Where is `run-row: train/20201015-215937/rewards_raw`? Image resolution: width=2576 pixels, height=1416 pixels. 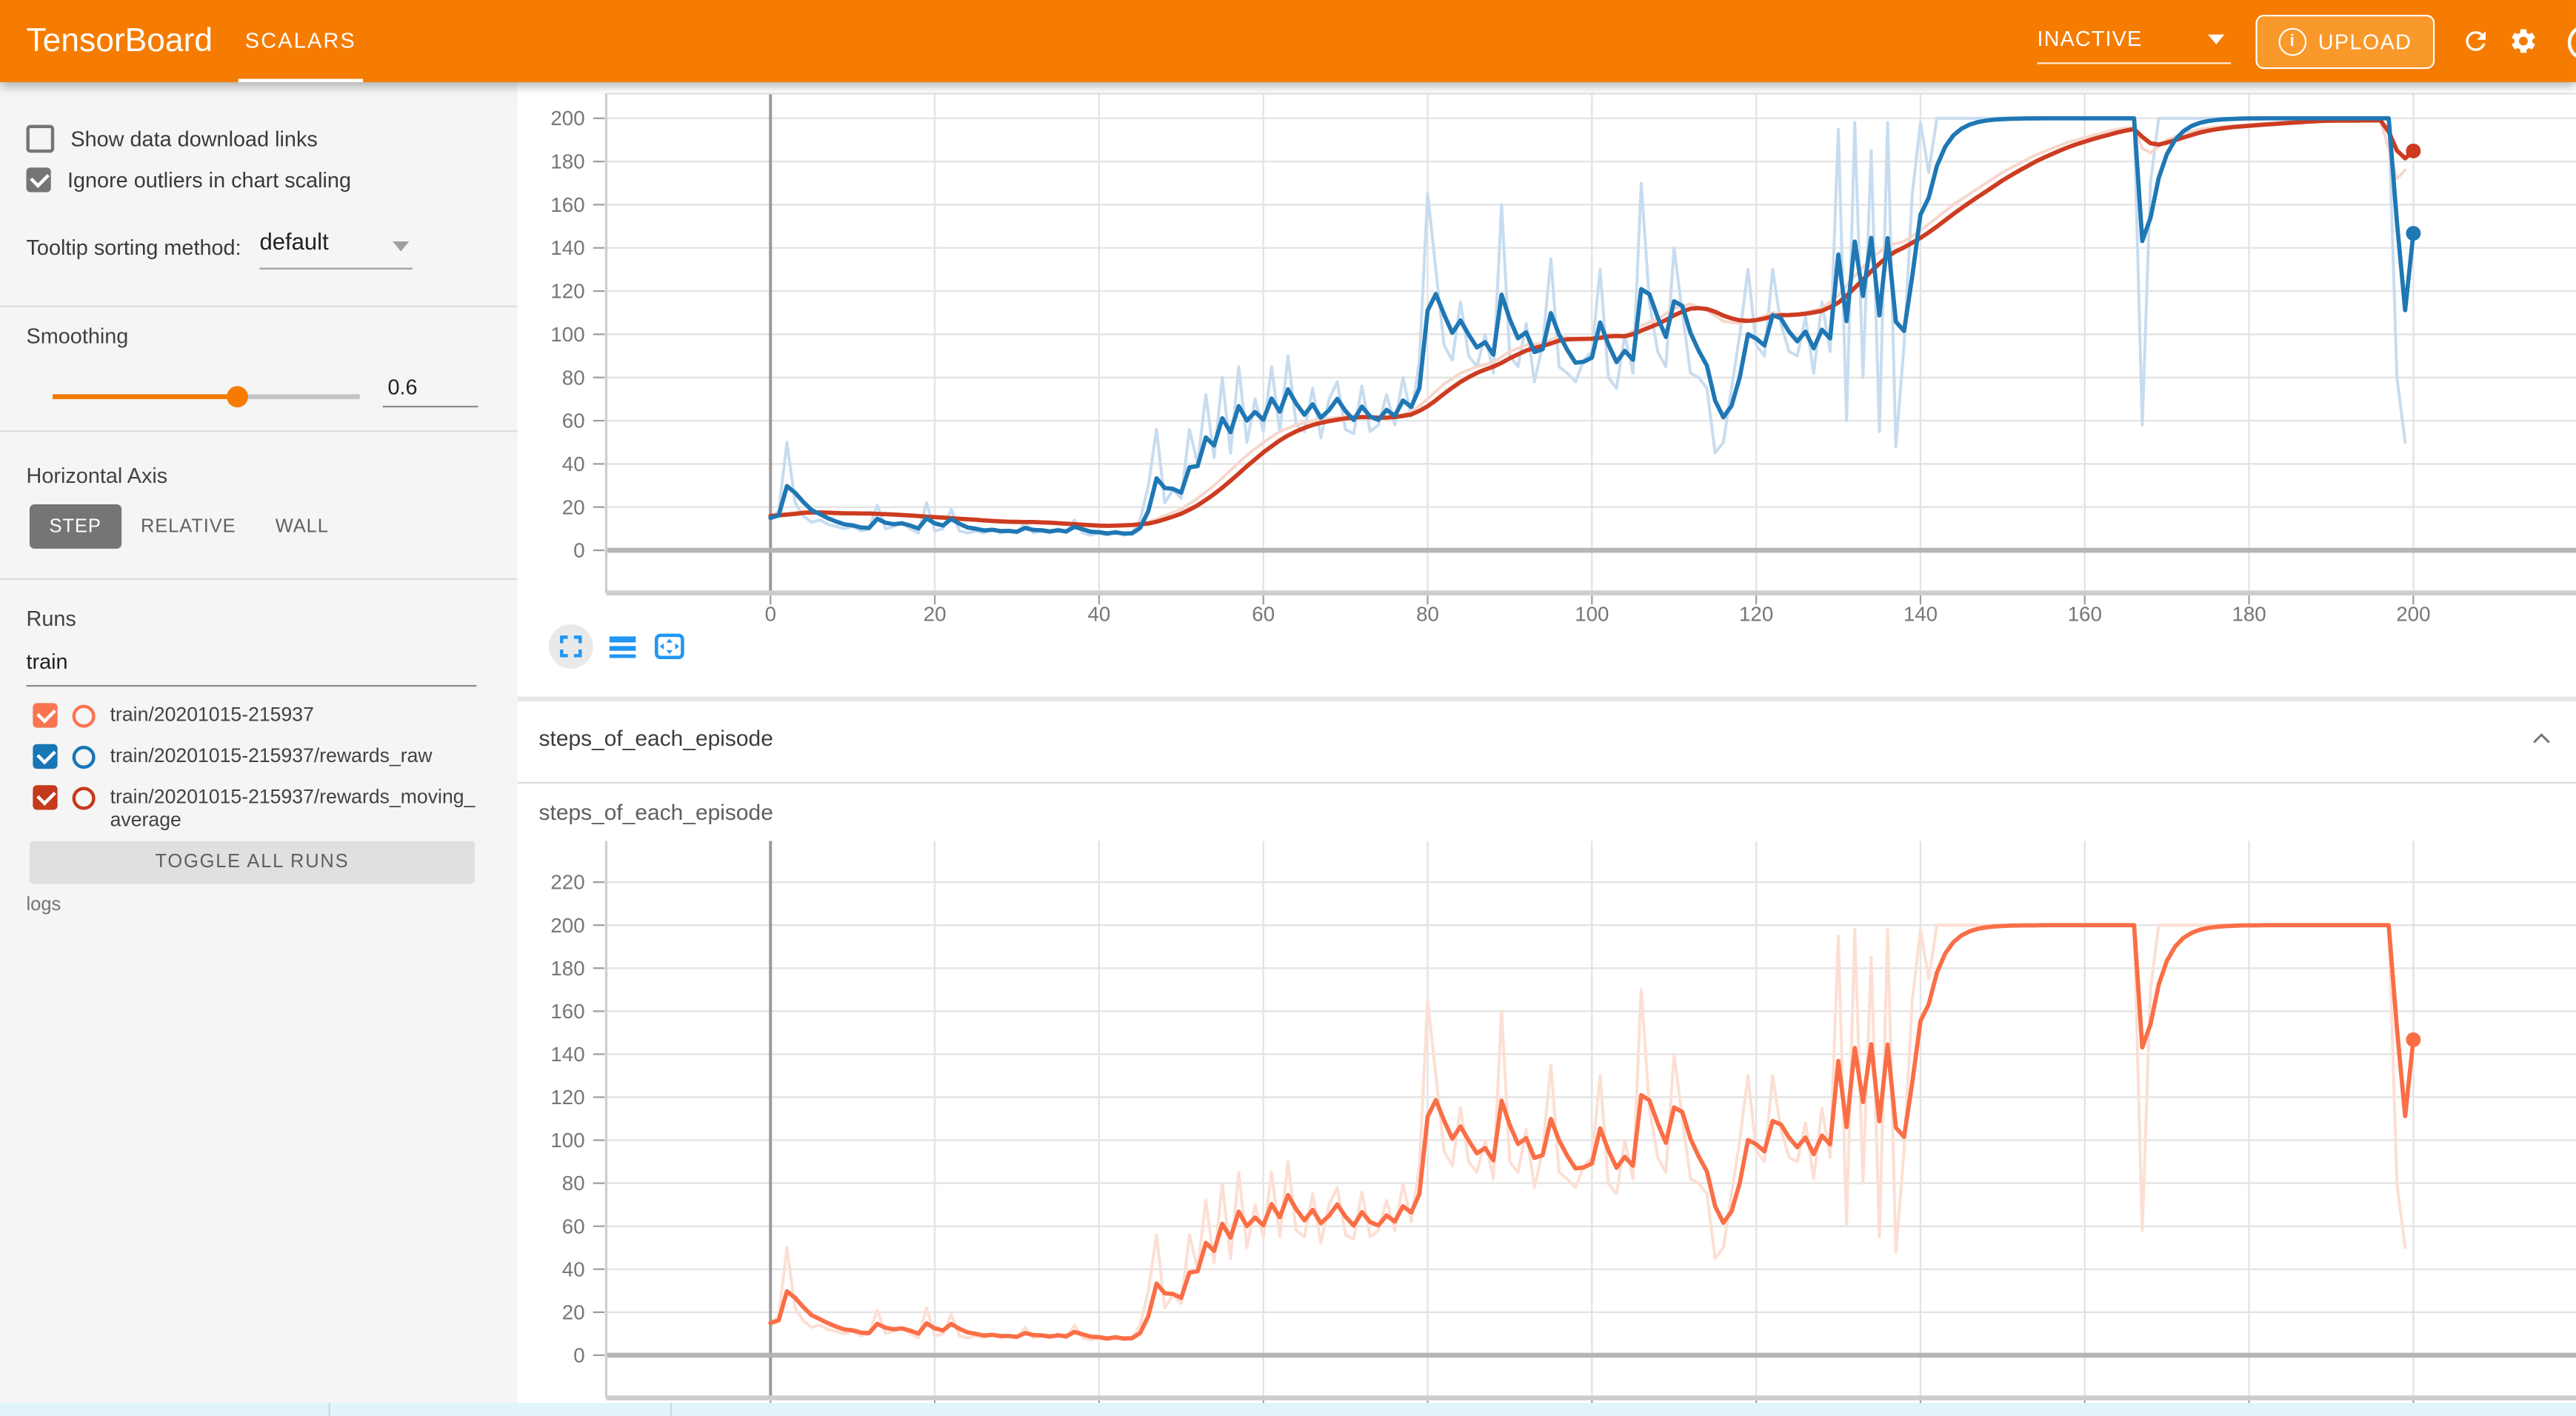
run-row: train/20201015-215937/rewards_raw is located at coordinates (257, 757).